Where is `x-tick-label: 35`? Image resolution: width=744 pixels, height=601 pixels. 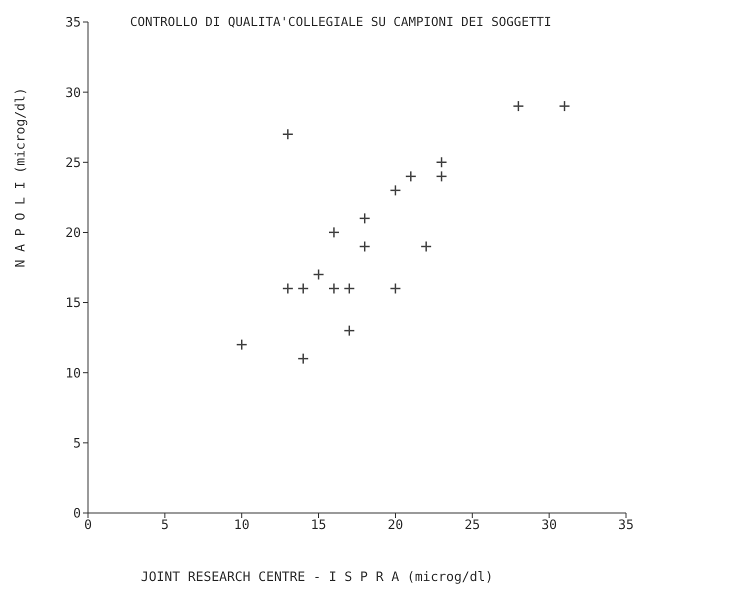 x-tick-label: 35 is located at coordinates (626, 526).